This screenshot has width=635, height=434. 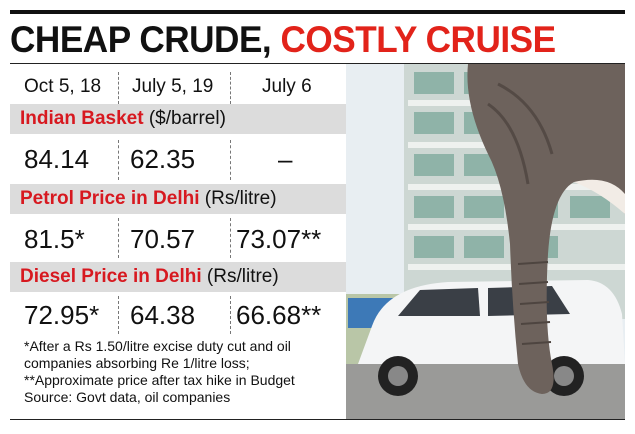 I want to click on section-name: Petrol Price in Delhi, so click(x=110, y=198).